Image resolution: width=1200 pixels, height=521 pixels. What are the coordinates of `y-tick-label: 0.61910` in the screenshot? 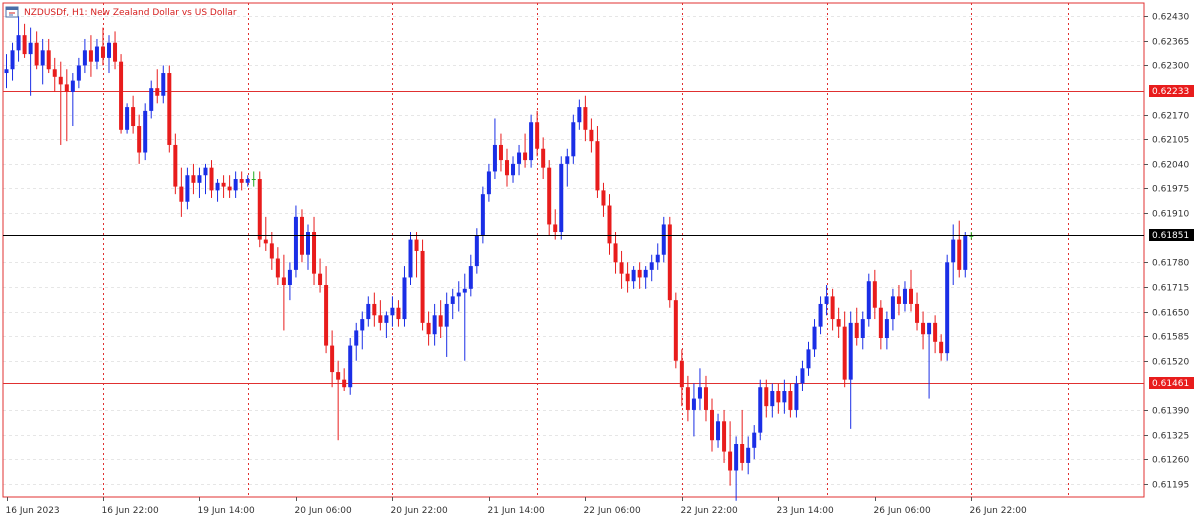 It's located at (1170, 215).